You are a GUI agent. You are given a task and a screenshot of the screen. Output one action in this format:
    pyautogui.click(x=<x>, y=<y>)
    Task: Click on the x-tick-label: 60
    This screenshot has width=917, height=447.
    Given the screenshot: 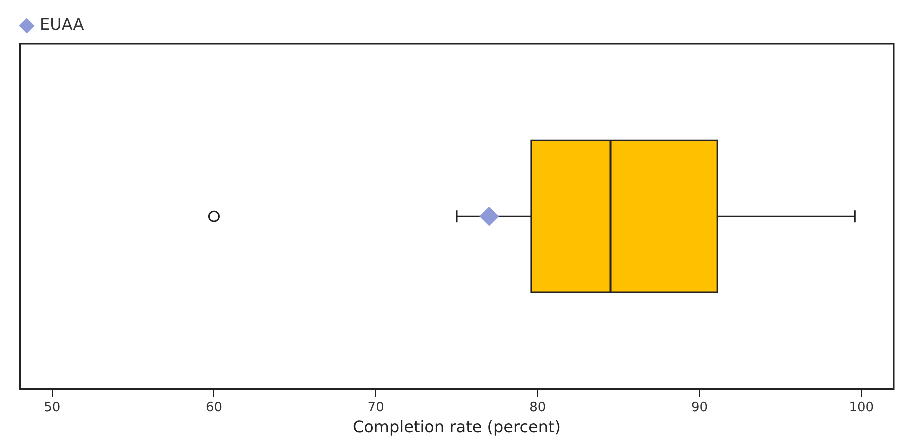 What is the action you would take?
    pyautogui.click(x=214, y=408)
    